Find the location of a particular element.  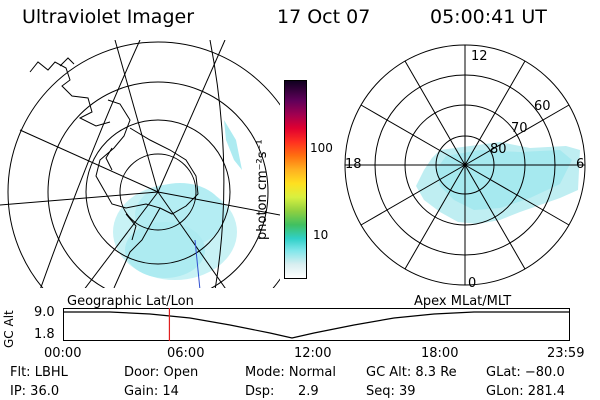

timeline-xtick-0000: 00:00 is located at coordinates (63, 353).